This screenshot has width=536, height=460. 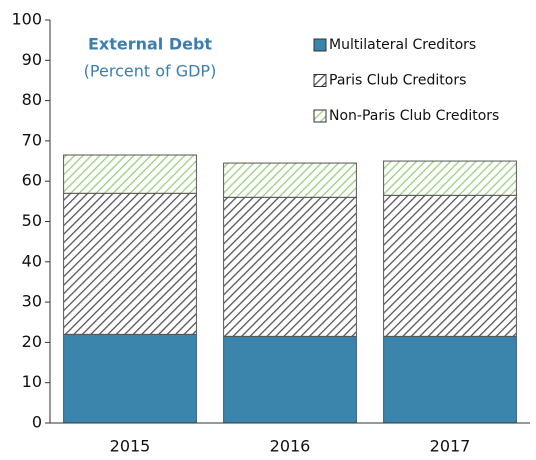 I want to click on chart-title: External Debt, so click(x=150, y=44).